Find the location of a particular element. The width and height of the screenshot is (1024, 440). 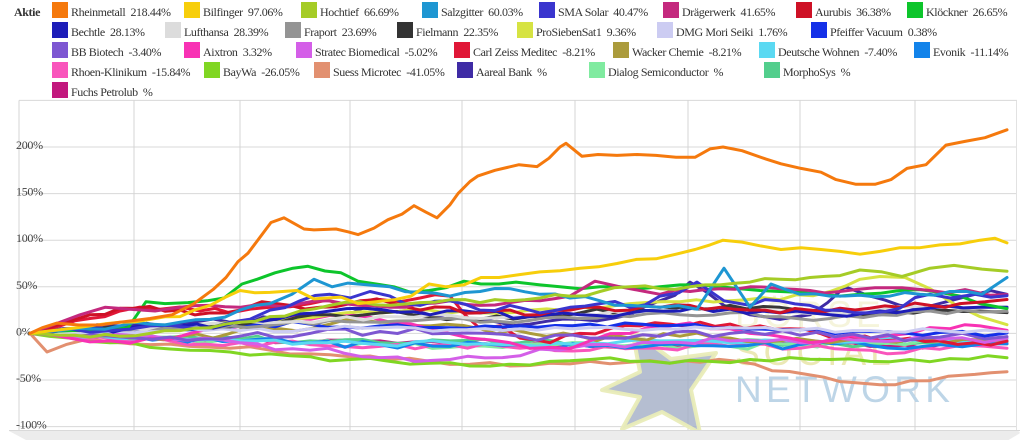

svg-text: -100% is located at coordinates (31, 425).